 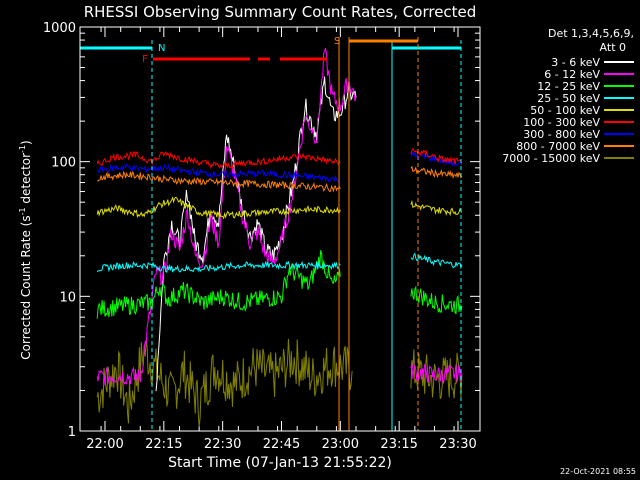 I want to click on x-tick-label: 22:30, so click(x=222, y=444).